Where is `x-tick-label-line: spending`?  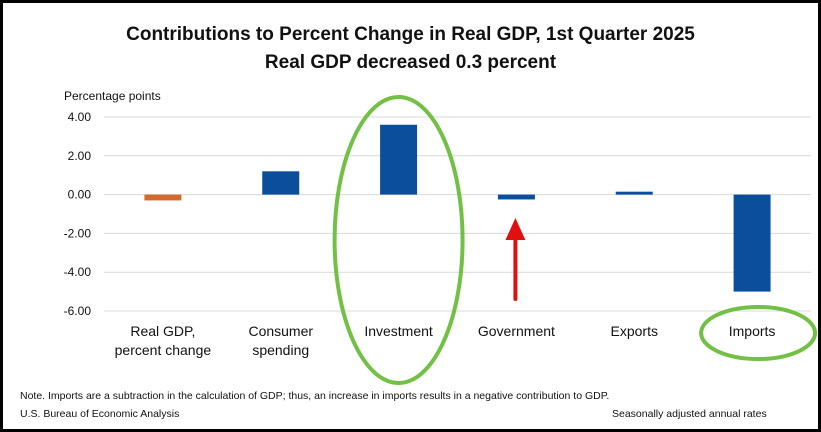
x-tick-label-line: spending is located at coordinates (281, 350).